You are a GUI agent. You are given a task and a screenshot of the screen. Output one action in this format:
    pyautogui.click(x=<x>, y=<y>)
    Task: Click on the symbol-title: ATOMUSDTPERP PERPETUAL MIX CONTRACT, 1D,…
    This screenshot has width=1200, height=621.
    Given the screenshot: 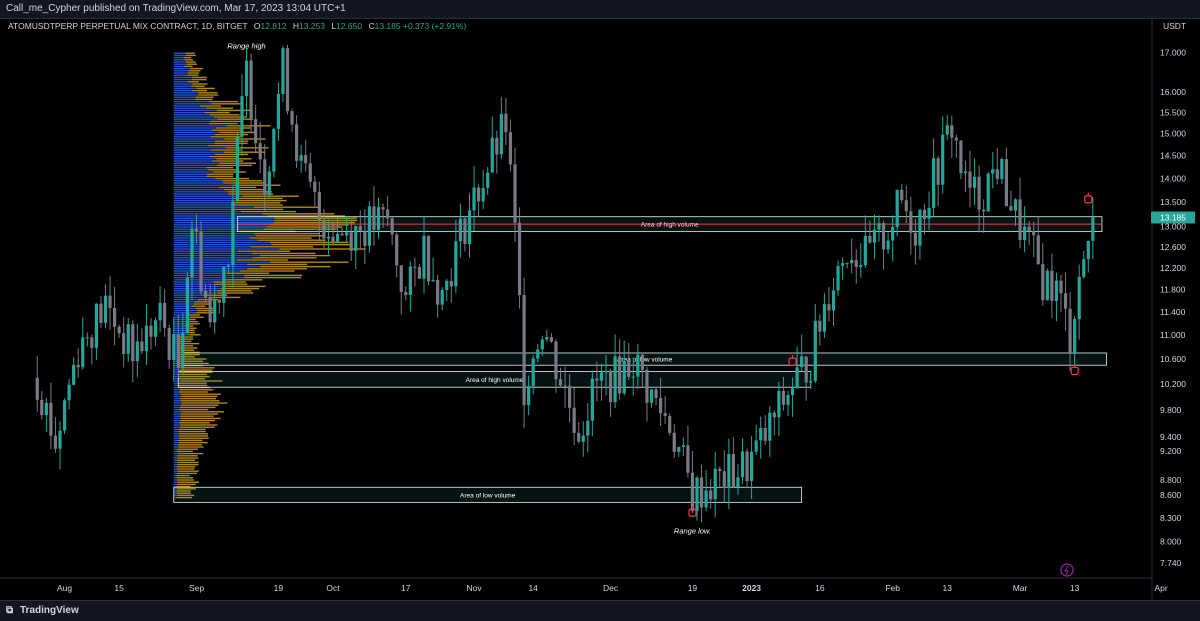 What is the action you would take?
    pyautogui.click(x=128, y=26)
    